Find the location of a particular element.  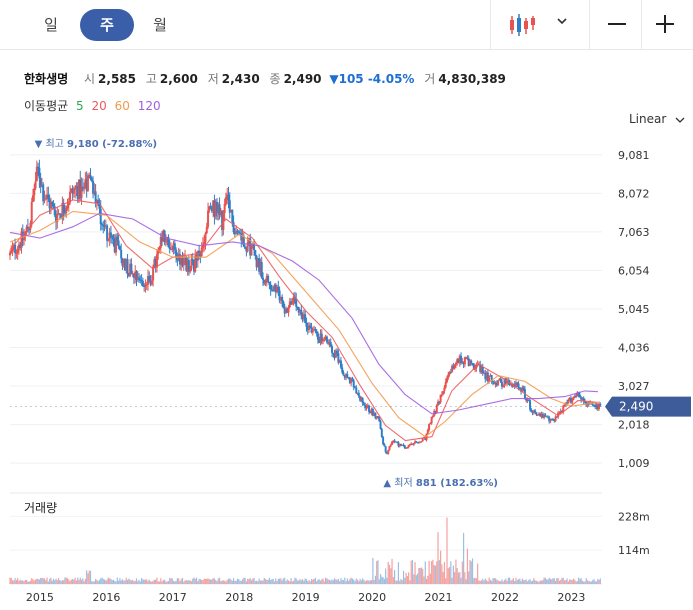

price-tick-label: 9,081 is located at coordinates (634, 155).